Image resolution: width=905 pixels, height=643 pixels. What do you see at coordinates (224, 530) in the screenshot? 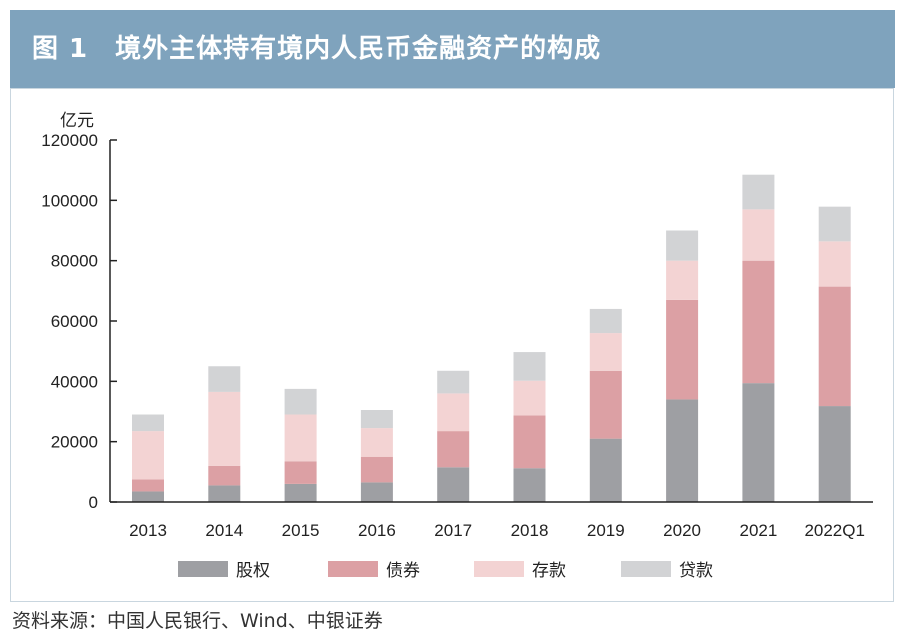
I see `x-tick-label: 2014` at bounding box center [224, 530].